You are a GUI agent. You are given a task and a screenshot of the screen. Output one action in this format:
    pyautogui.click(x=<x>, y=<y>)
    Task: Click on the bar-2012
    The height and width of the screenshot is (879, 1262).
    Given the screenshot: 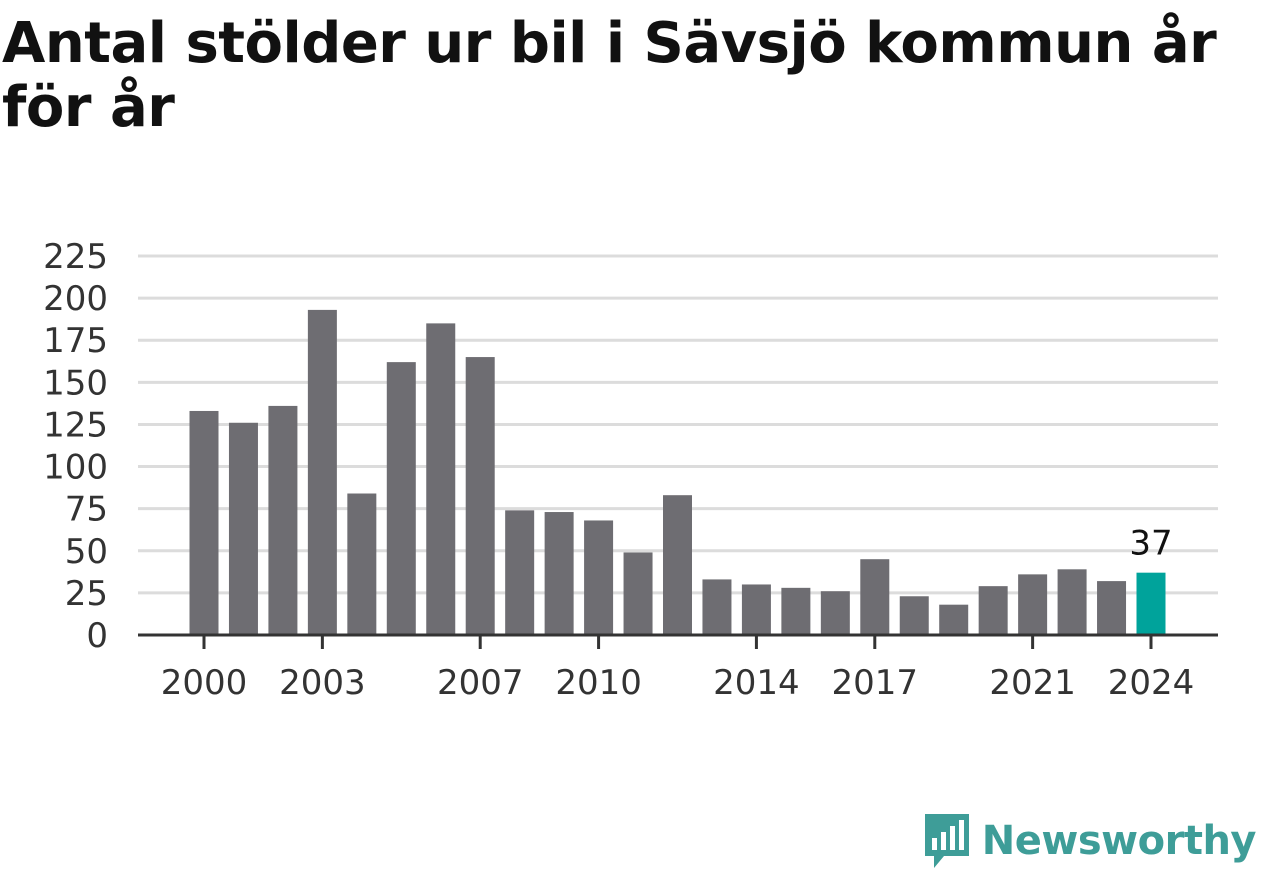 What is the action you would take?
    pyautogui.click(x=677, y=565)
    